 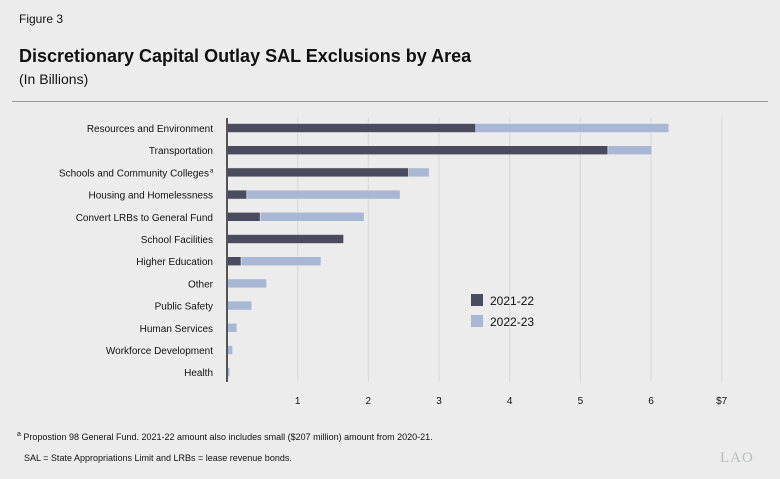 What do you see at coordinates (134, 173) in the screenshot?
I see `category-label: Schools and Community Colleges` at bounding box center [134, 173].